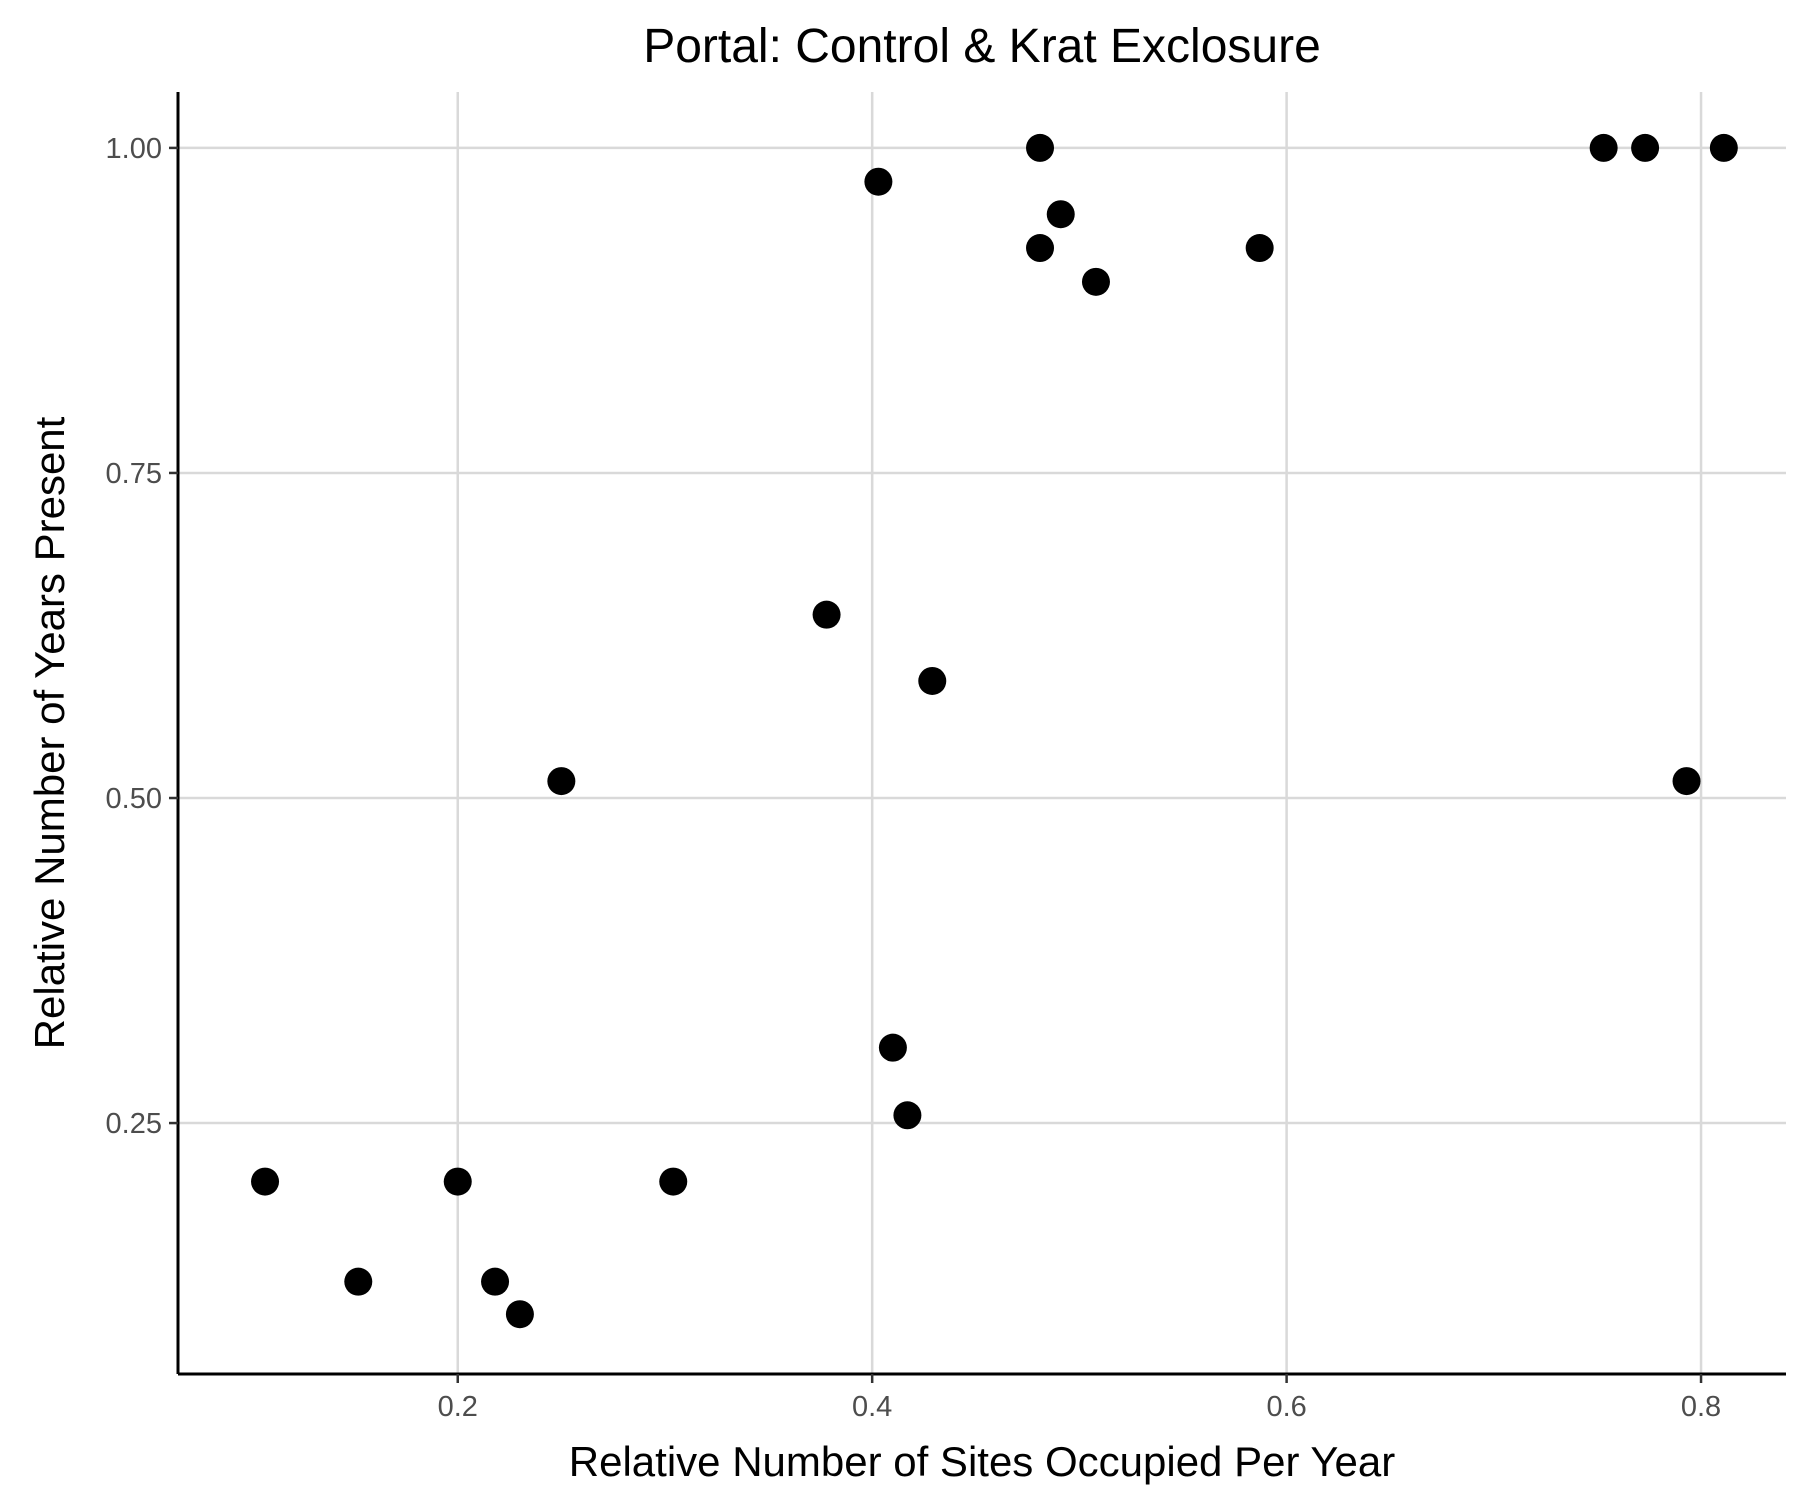  Describe the element at coordinates (134, 799) in the screenshot. I see `y-tick-label: 0.50` at that location.